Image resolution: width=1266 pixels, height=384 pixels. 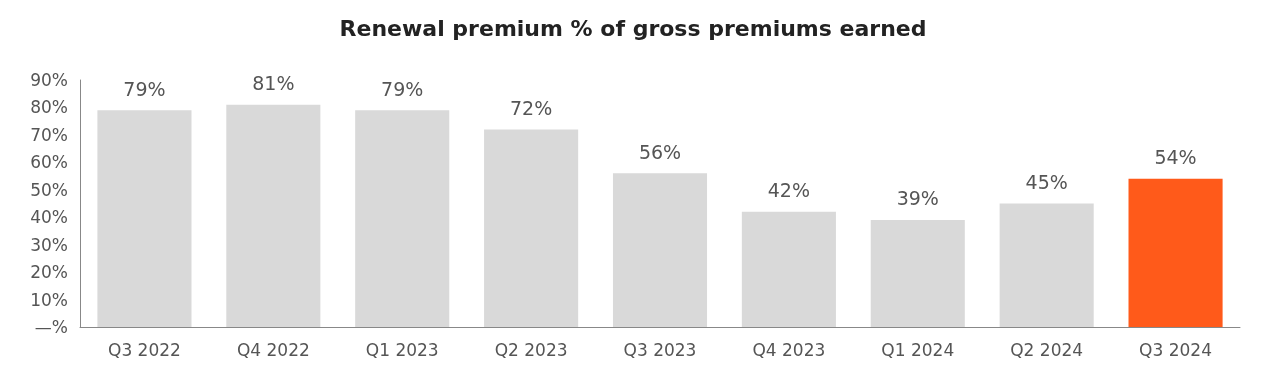 I want to click on y-tick-label: 70%, so click(x=49, y=134).